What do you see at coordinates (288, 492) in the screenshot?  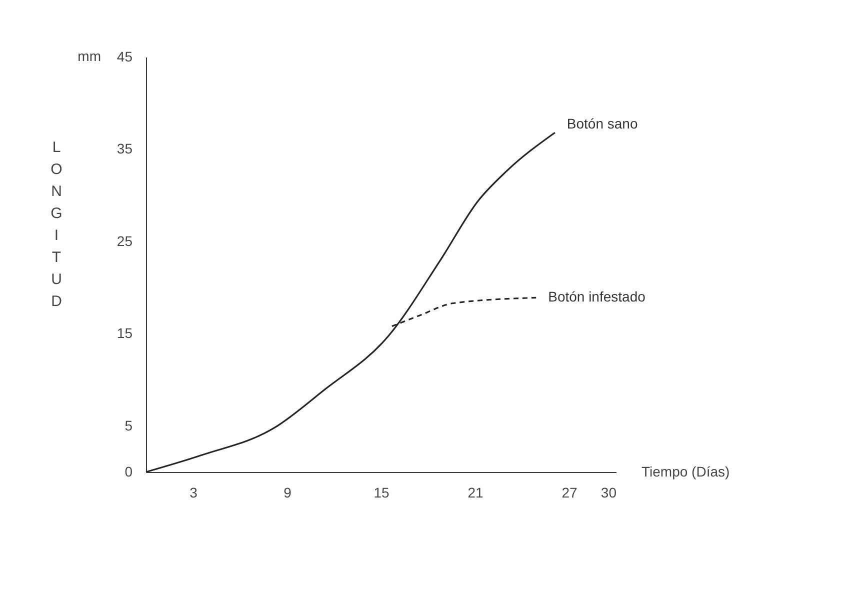 I see `x-tick-label: 9` at bounding box center [288, 492].